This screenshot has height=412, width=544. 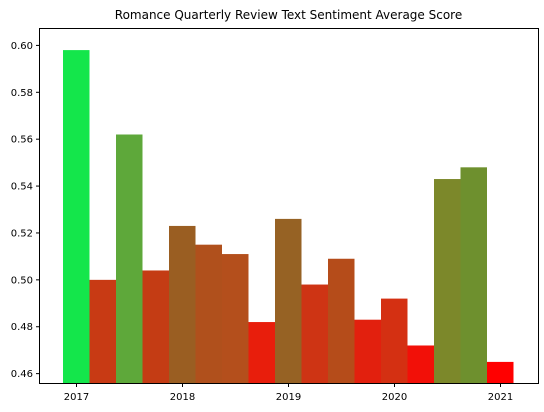 I want to click on bar-2017-q2, so click(x=102, y=331).